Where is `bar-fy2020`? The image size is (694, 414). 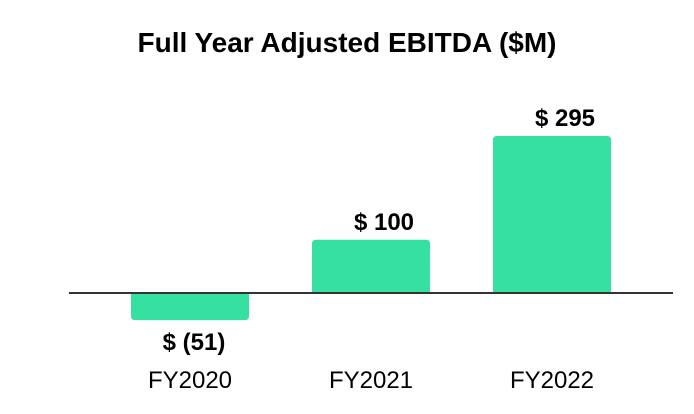 bar-fy2020 is located at coordinates (190, 307).